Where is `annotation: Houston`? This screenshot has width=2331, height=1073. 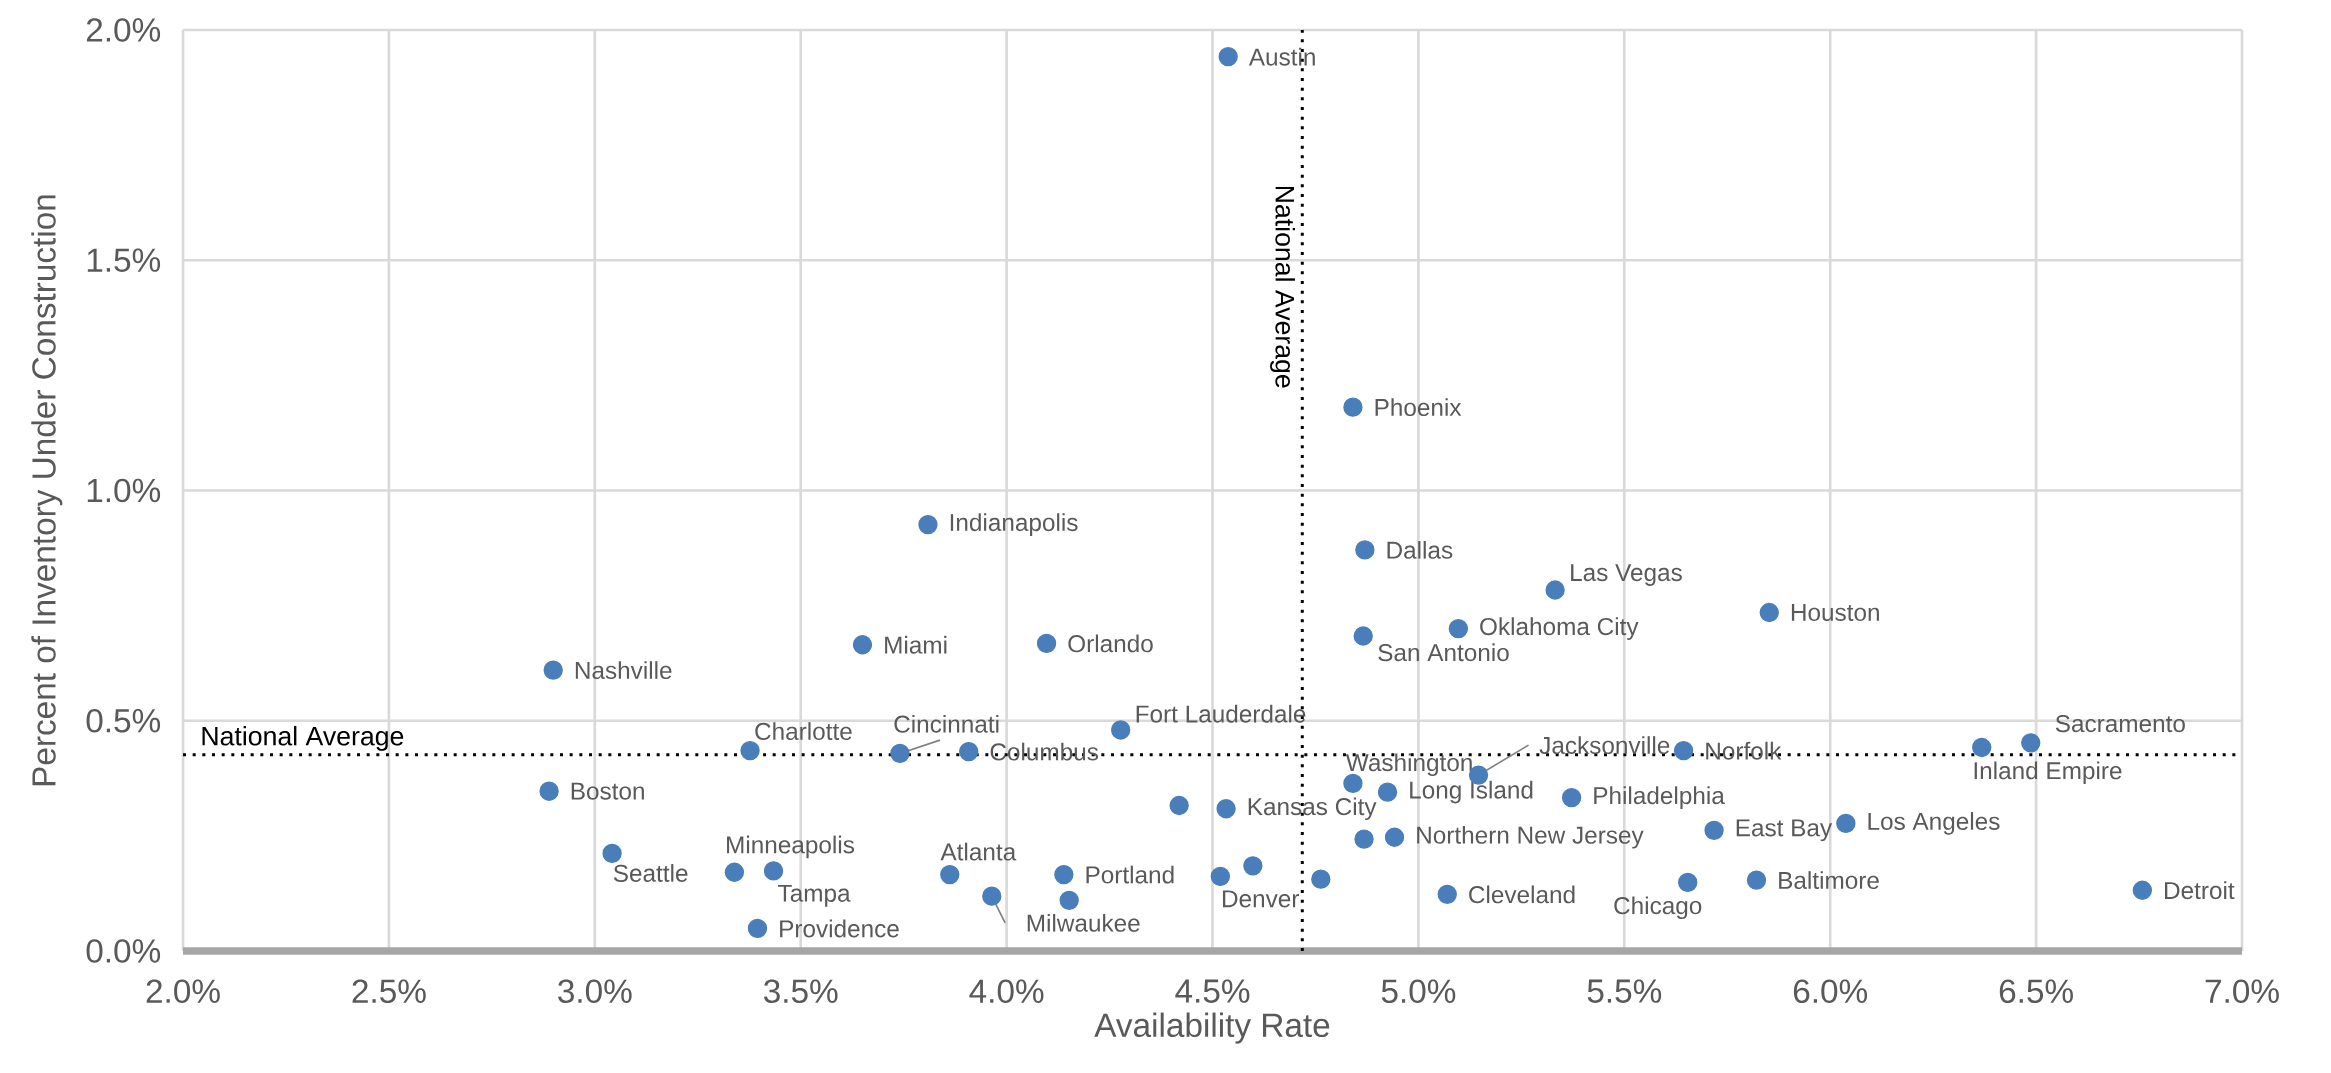
annotation: Houston is located at coordinates (1835, 613).